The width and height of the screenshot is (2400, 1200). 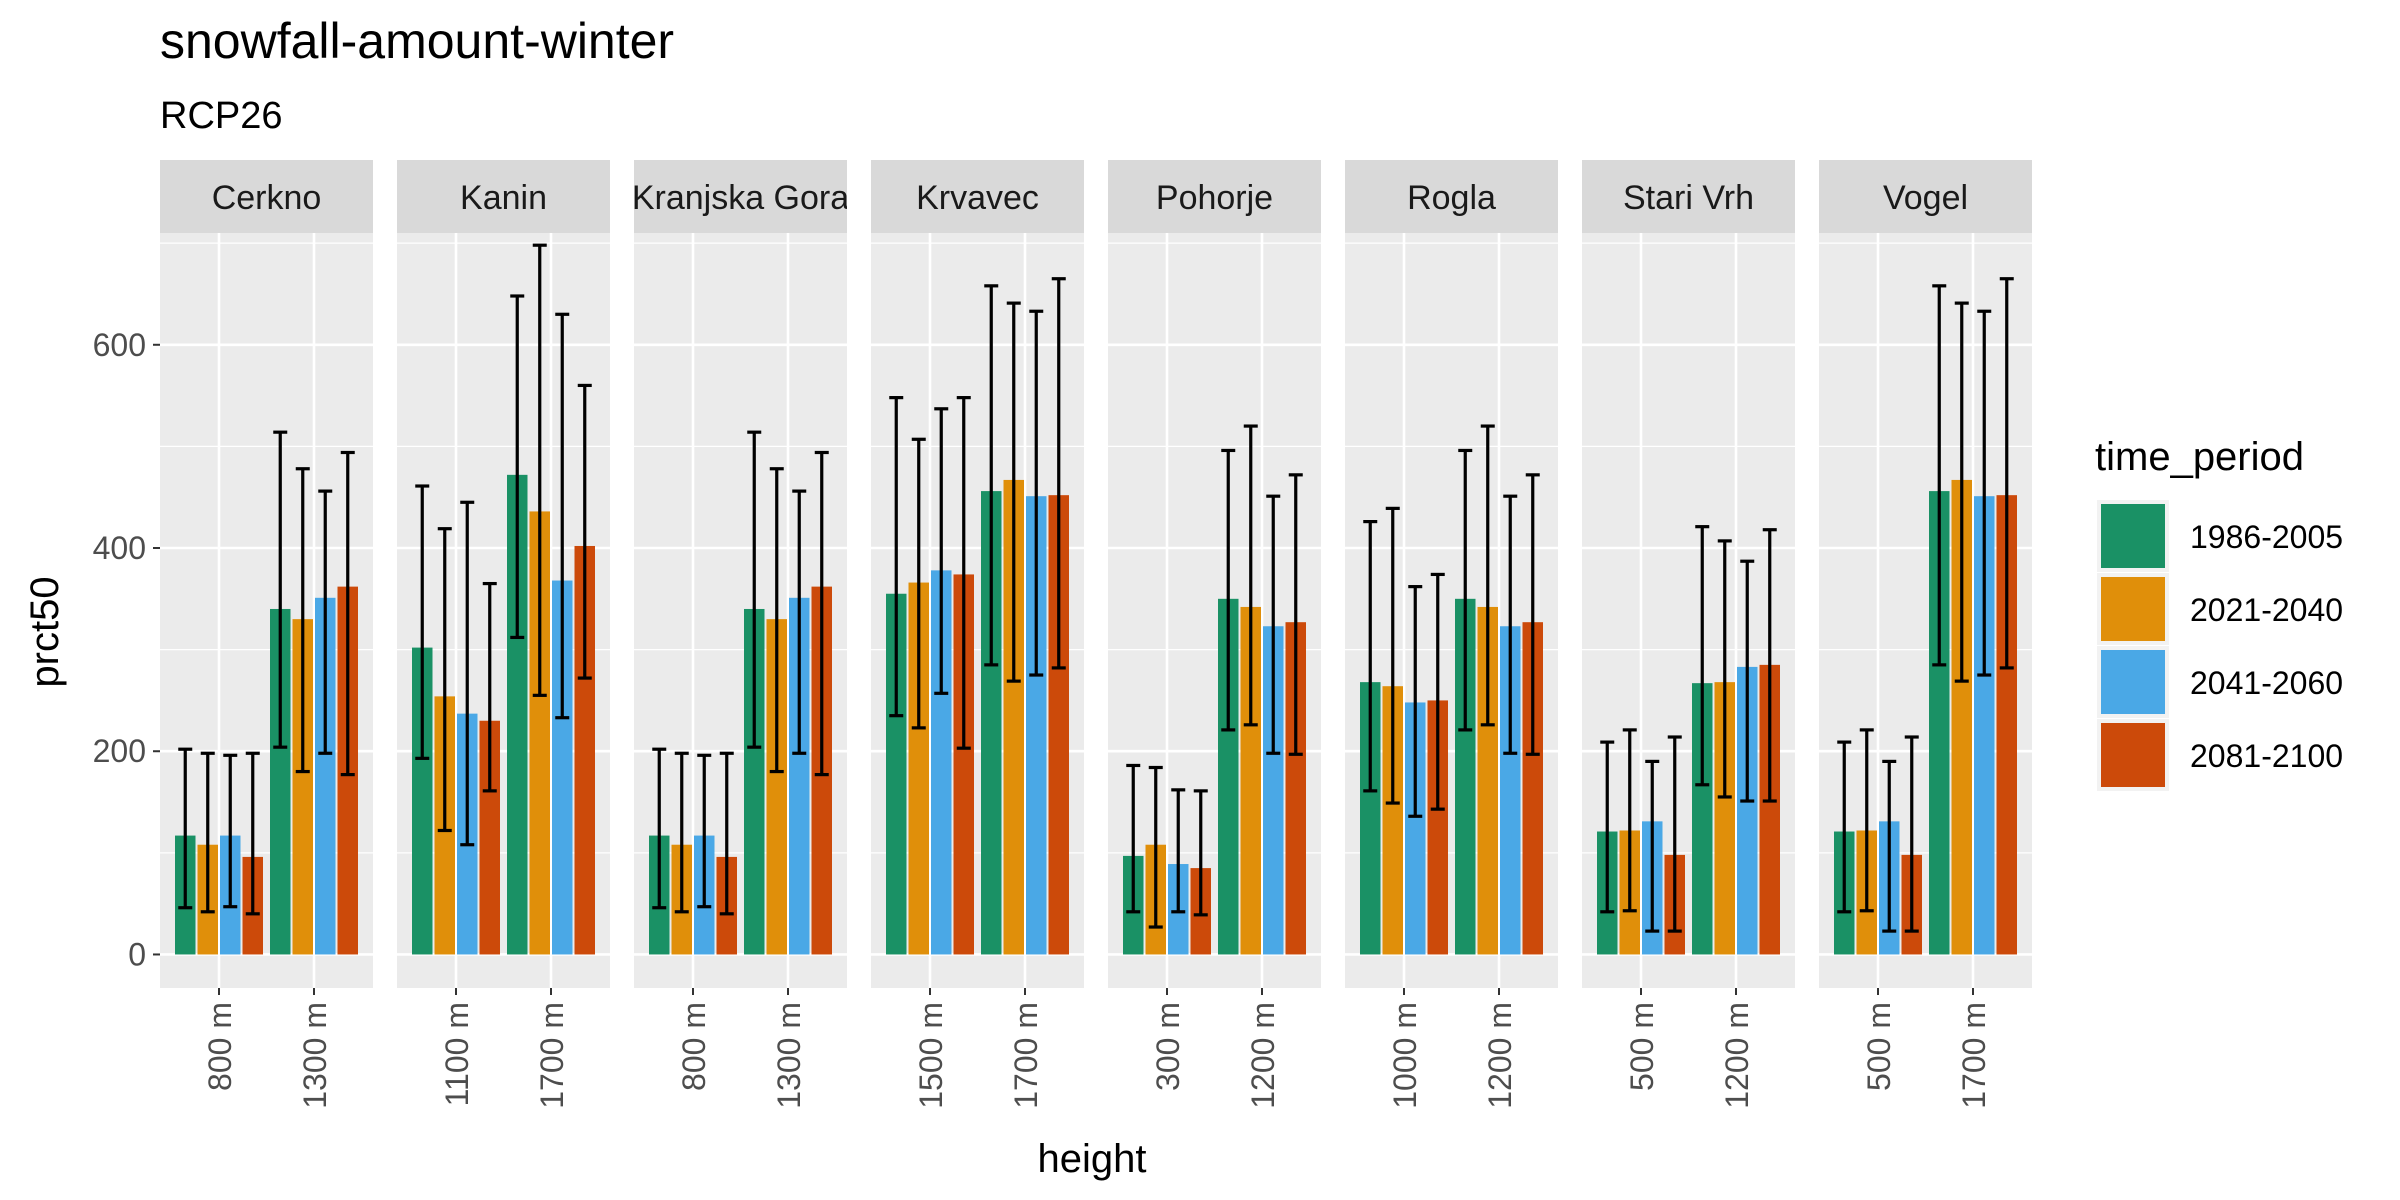 What do you see at coordinates (1405, 1055) in the screenshot?
I see `x-tick-label: 1000 m` at bounding box center [1405, 1055].